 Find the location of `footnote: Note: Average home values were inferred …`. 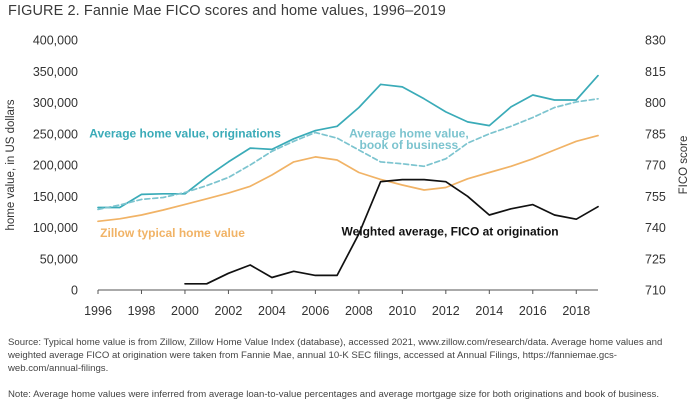

footnote: Note: Average home values were inferred … is located at coordinates (333, 394).